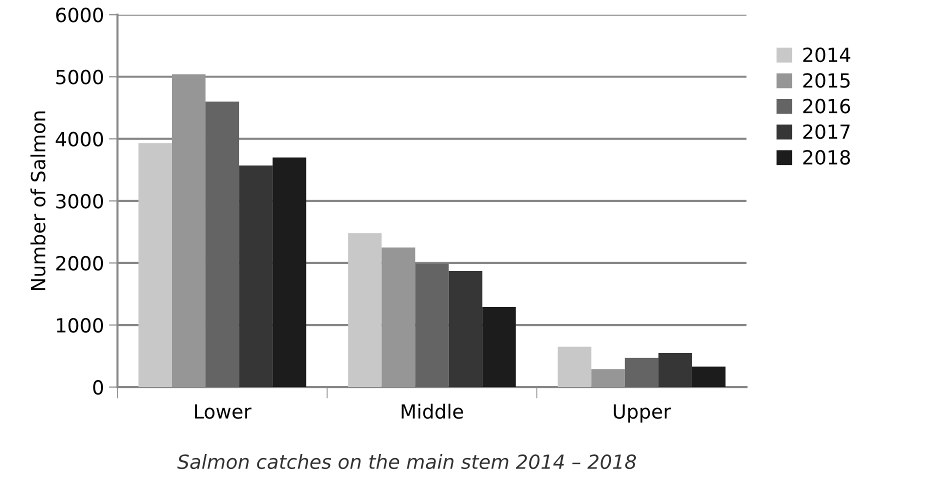 The width and height of the screenshot is (925, 490). I want to click on y-tick-label: 3000, so click(79, 201).